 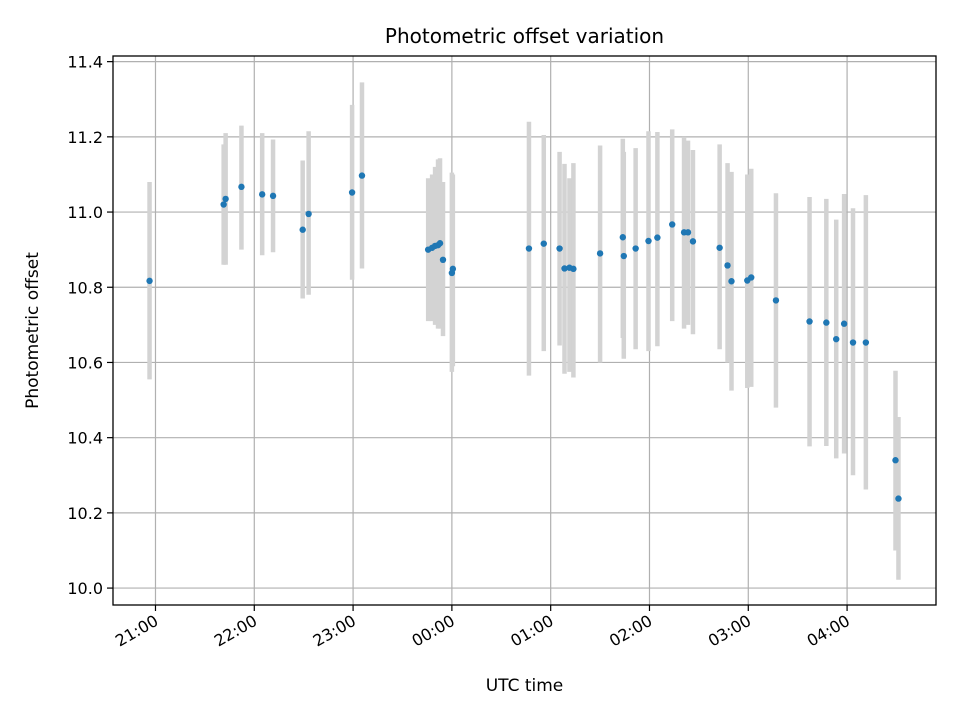 I want to click on y-axis: 10.0 10.2 10.4 10.6 10.8 11.0 11.2 11.4, so click(x=90, y=325).